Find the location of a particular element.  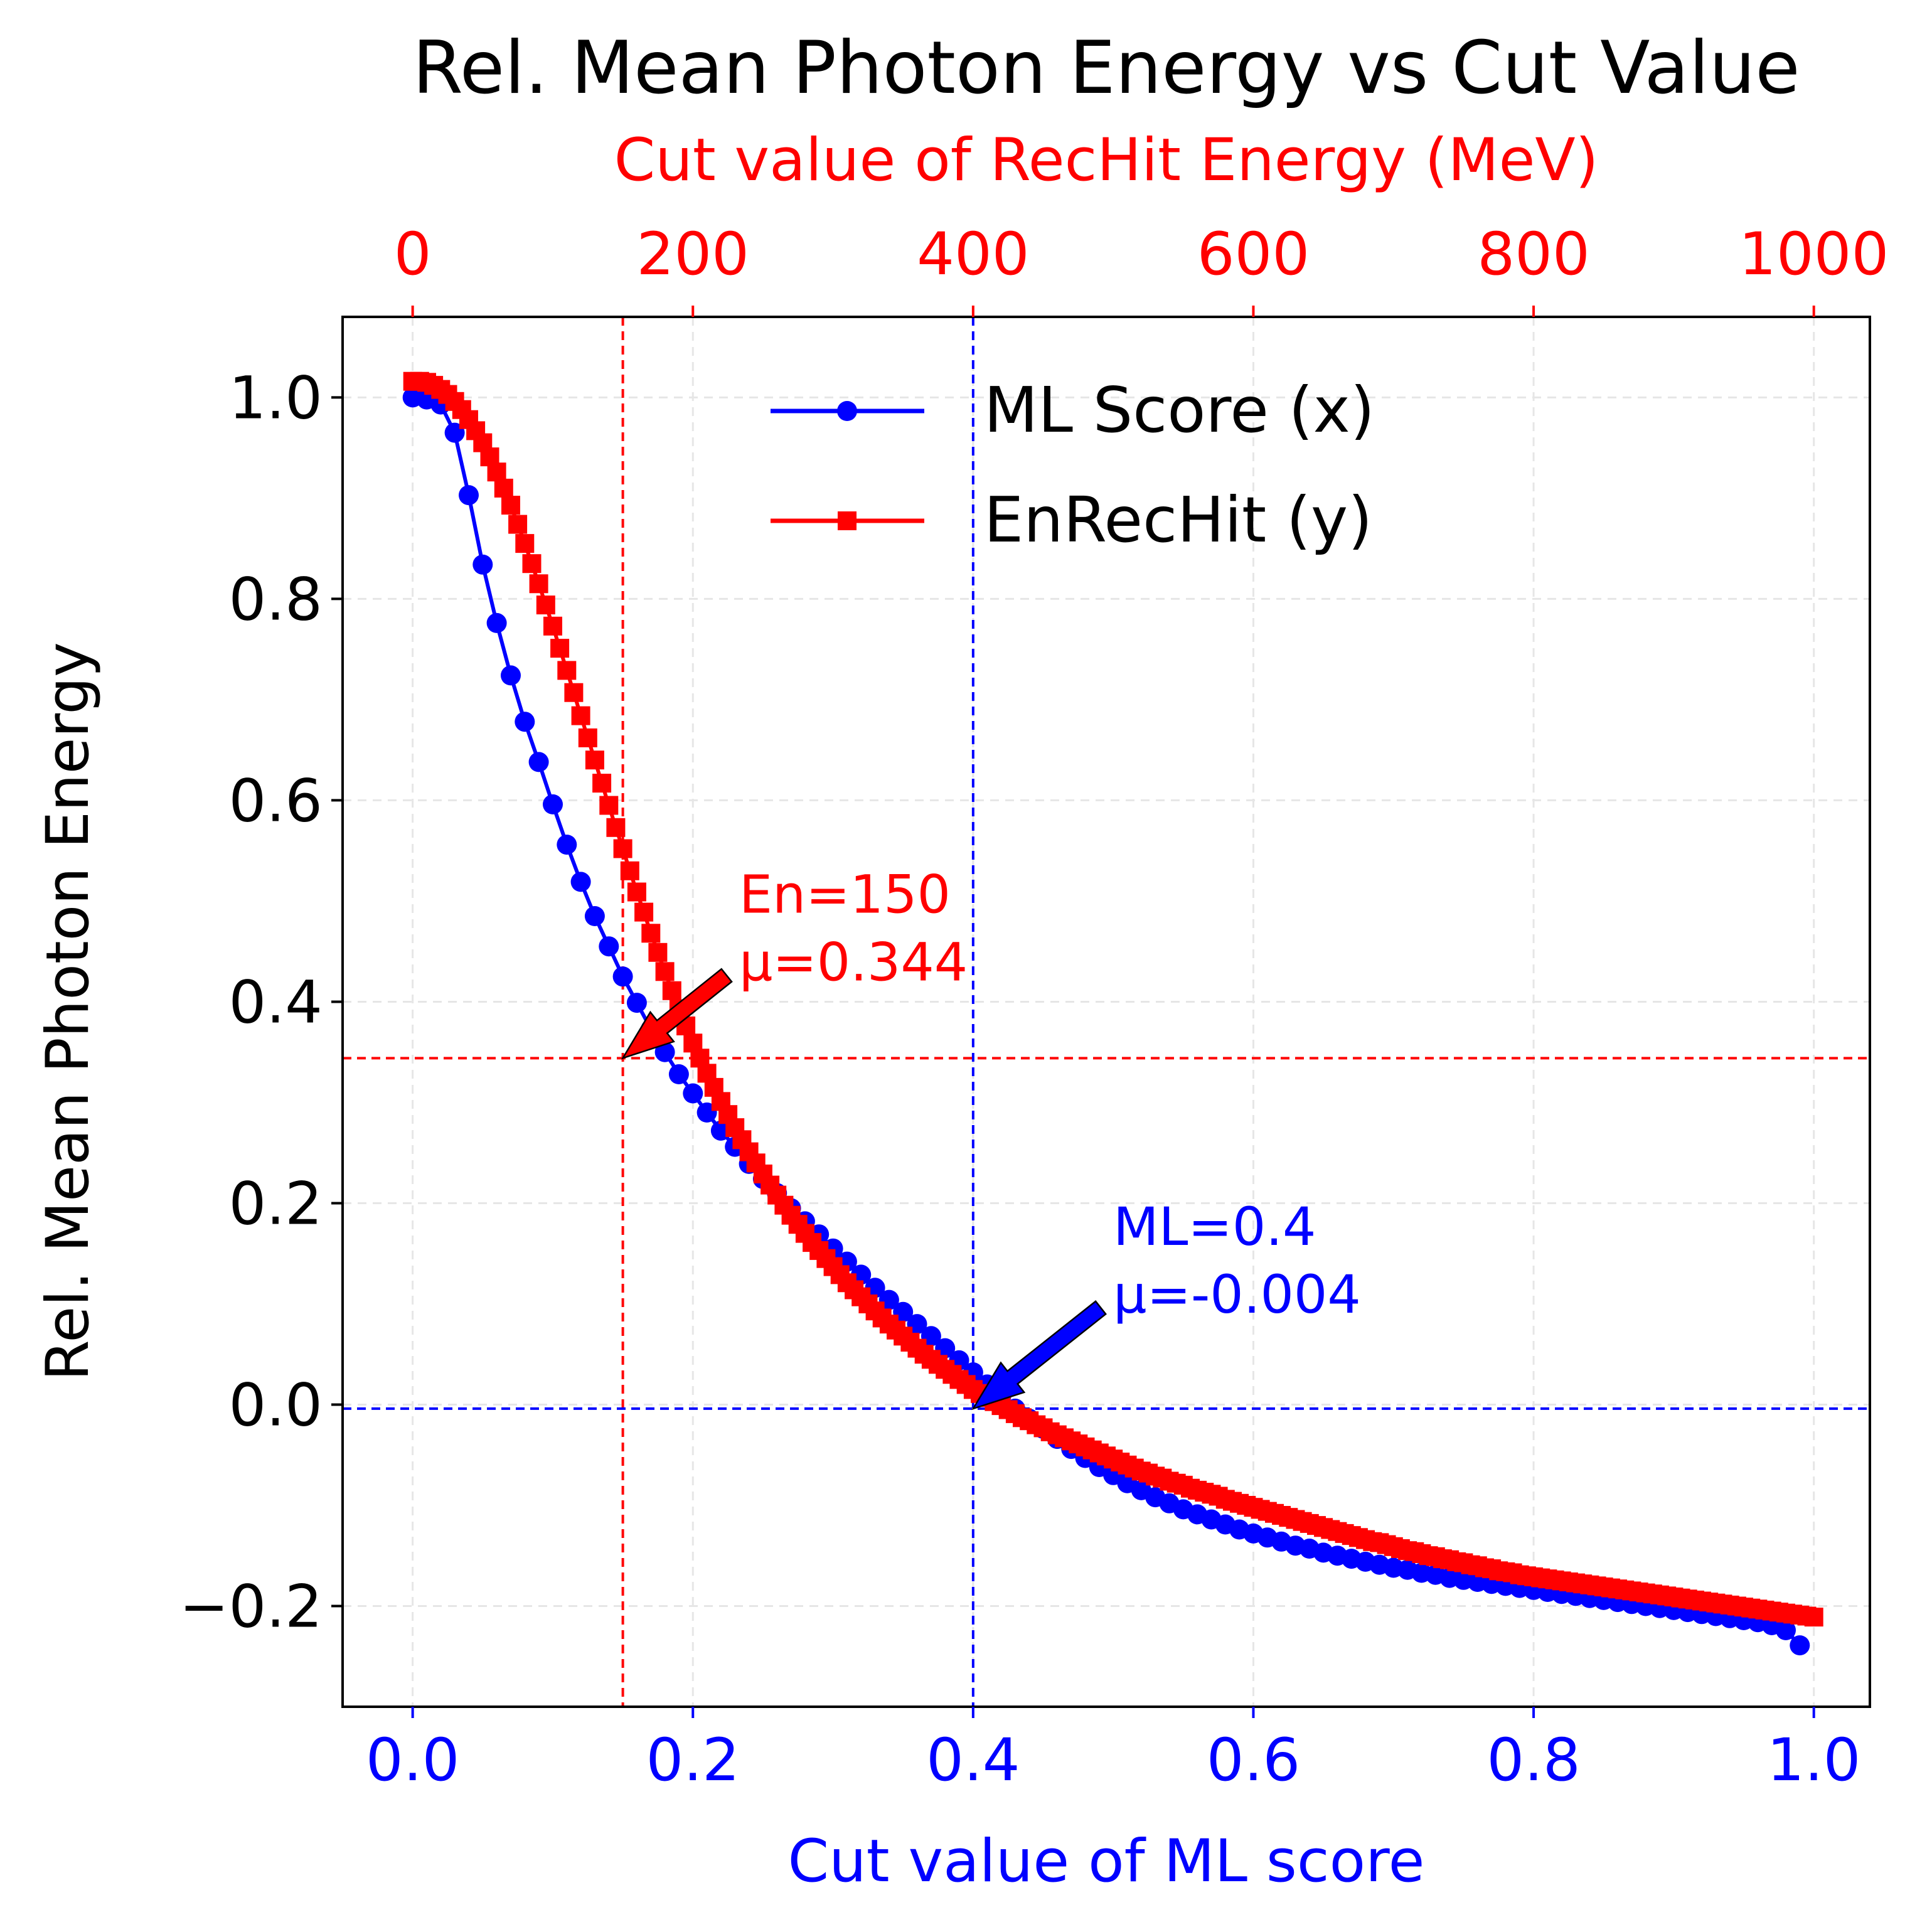

x-top-tick-label: 200 is located at coordinates (693, 254).